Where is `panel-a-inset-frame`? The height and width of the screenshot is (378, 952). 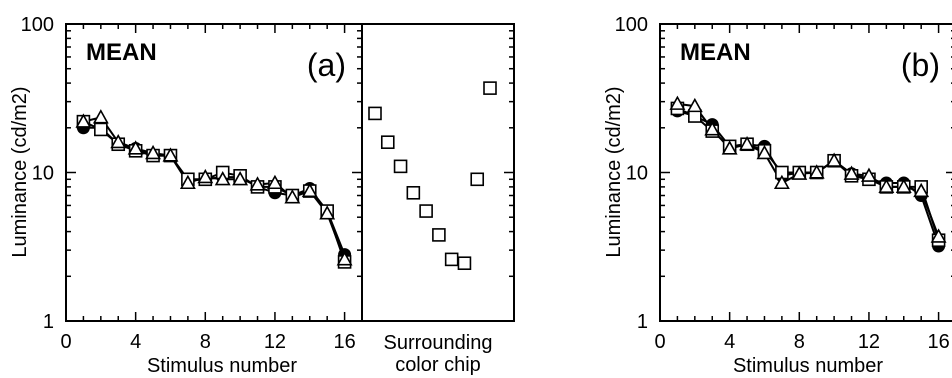 panel-a-inset-frame is located at coordinates (438, 172).